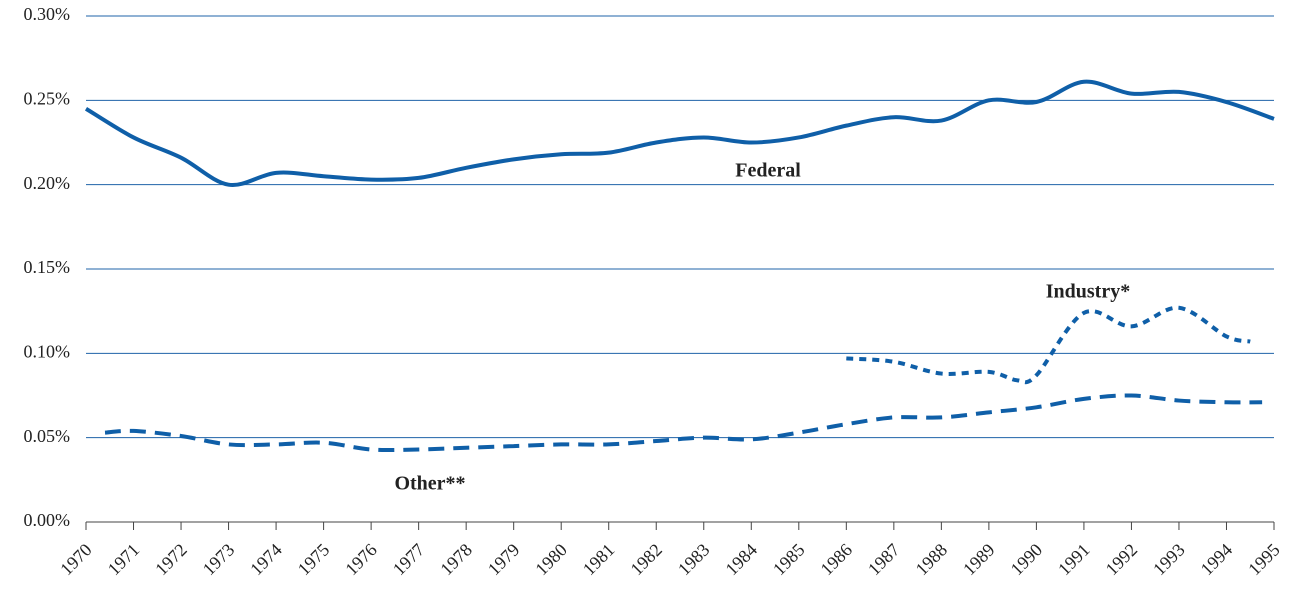 The image size is (1294, 594). What do you see at coordinates (314, 560) in the screenshot?
I see `x-tick-label: 1975` at bounding box center [314, 560].